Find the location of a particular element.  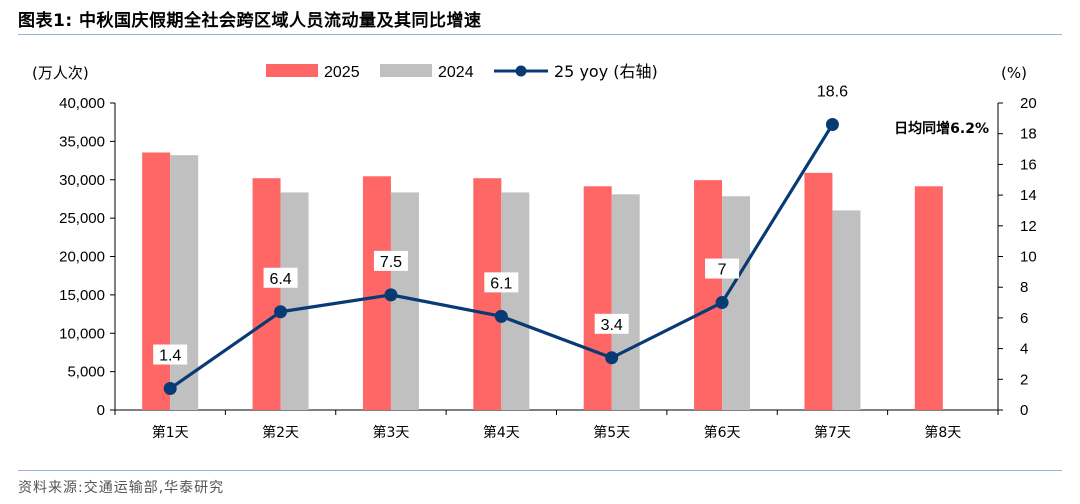

legend: 2025 2024 25 yoy (右轴) is located at coordinates (462, 71).